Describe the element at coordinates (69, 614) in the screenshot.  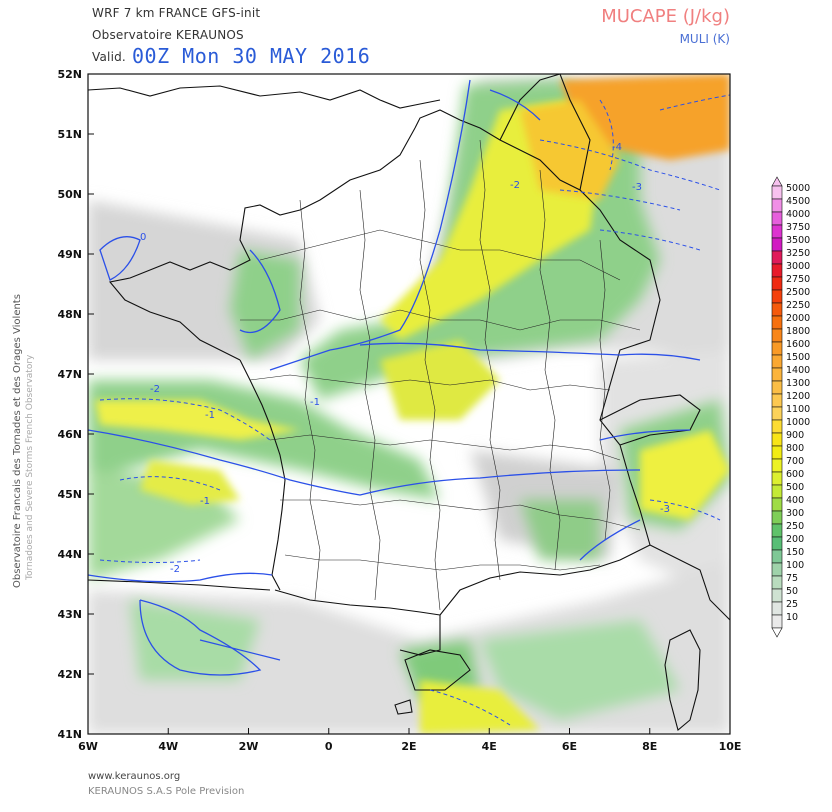
I see `latitude-label: 43N` at that location.